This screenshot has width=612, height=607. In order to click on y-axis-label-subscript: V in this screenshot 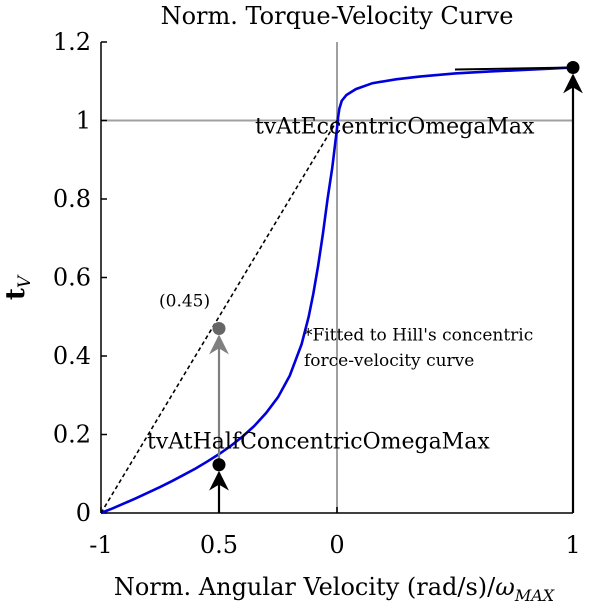, I will do `click(25, 281)`.